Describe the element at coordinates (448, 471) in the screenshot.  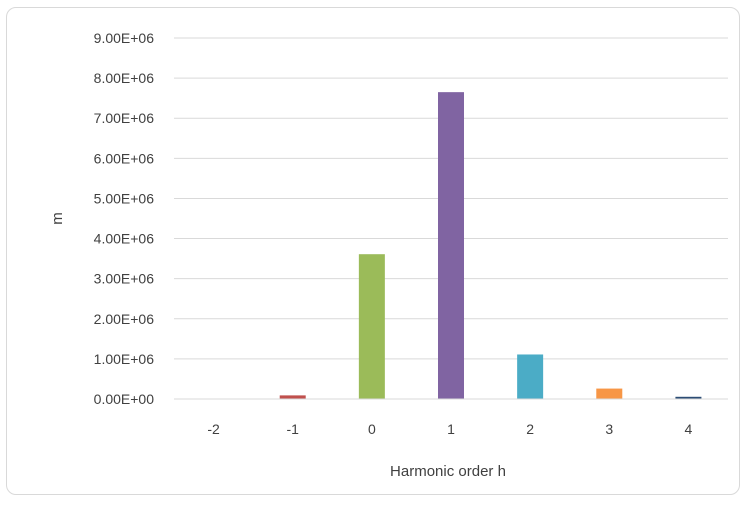
I see `x-axis-label: Harmonic order h` at that location.